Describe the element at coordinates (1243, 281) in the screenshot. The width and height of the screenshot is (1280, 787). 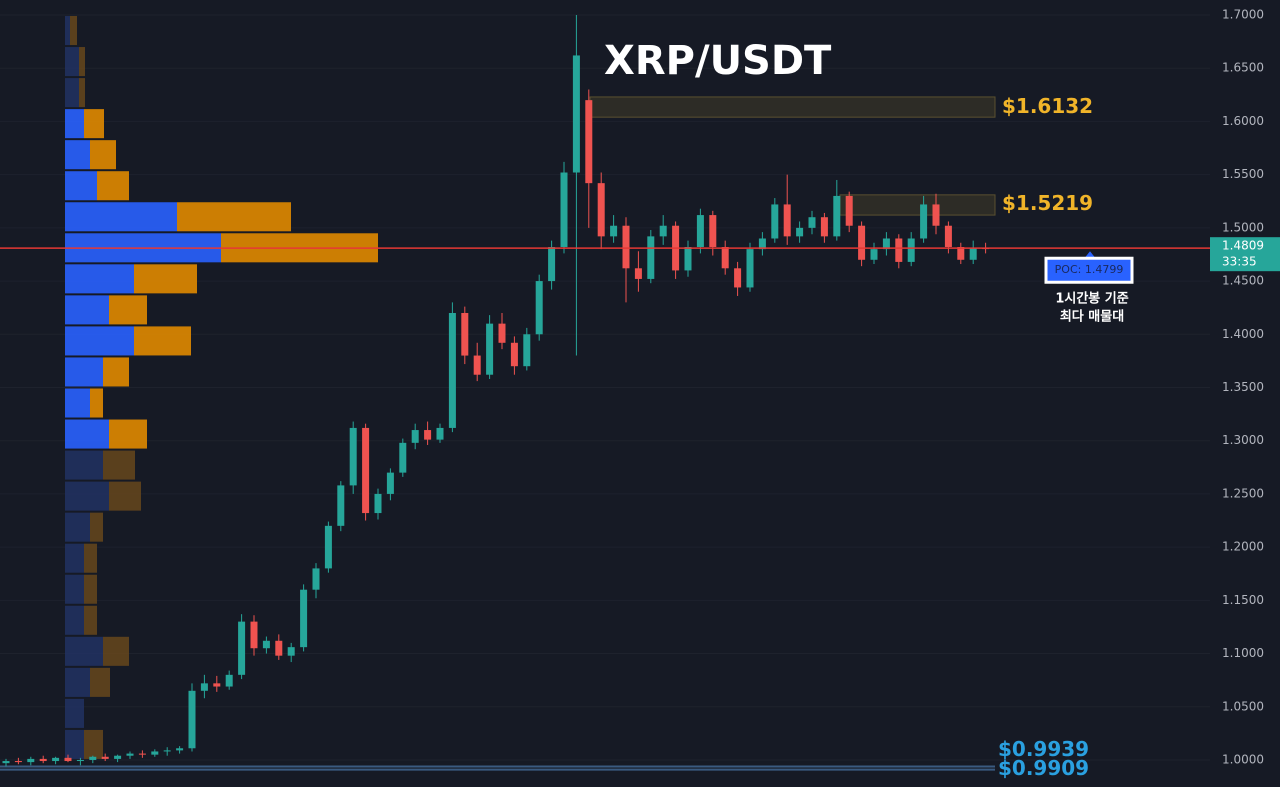
I see `y-tick-label: 1.4500` at that location.